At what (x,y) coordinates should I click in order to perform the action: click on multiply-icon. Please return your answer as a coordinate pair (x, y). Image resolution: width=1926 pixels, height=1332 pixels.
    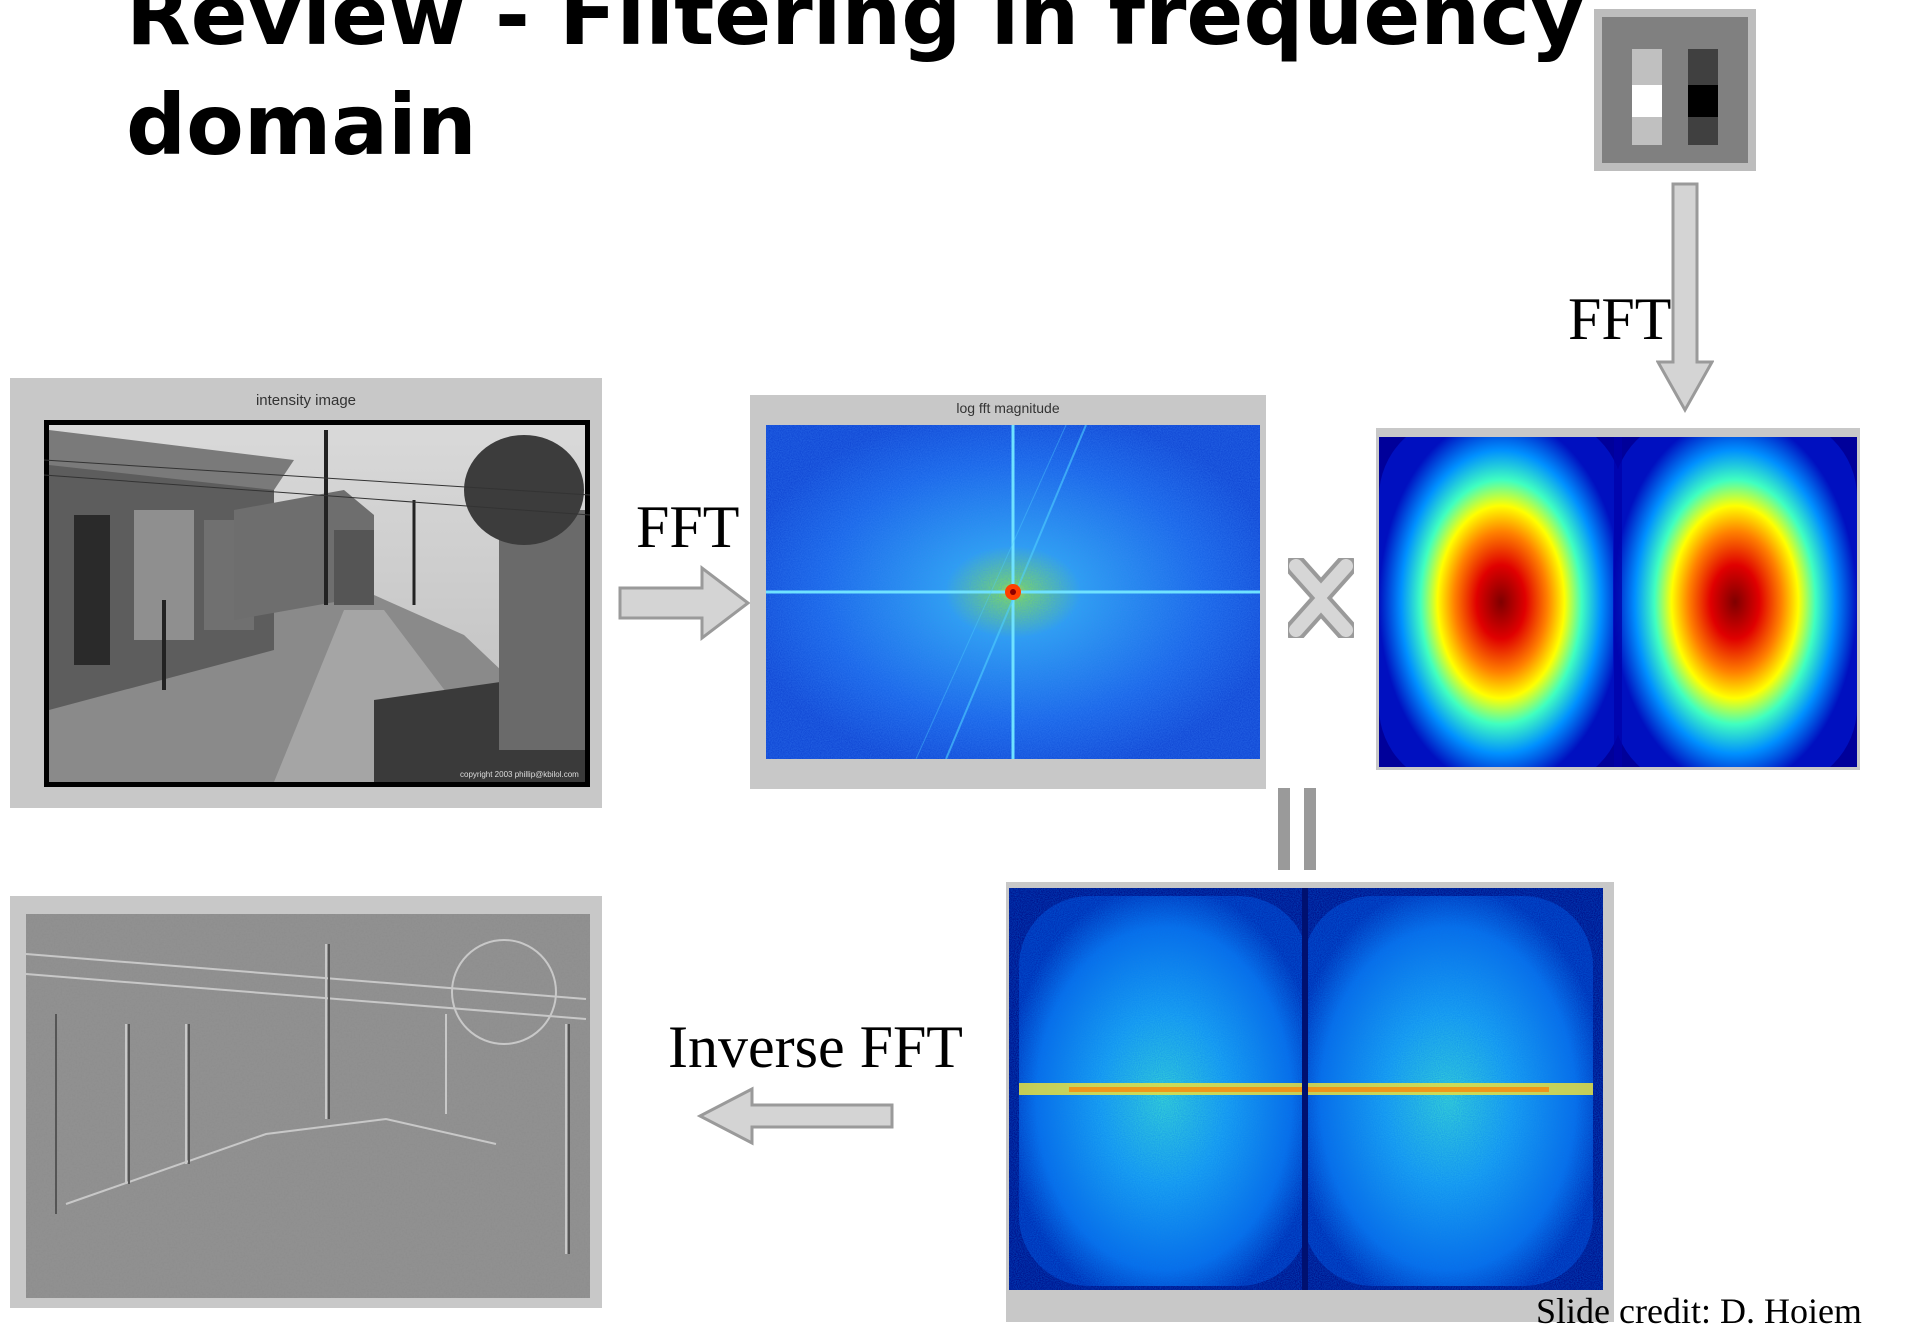
    Looking at the image, I should click on (1321, 598).